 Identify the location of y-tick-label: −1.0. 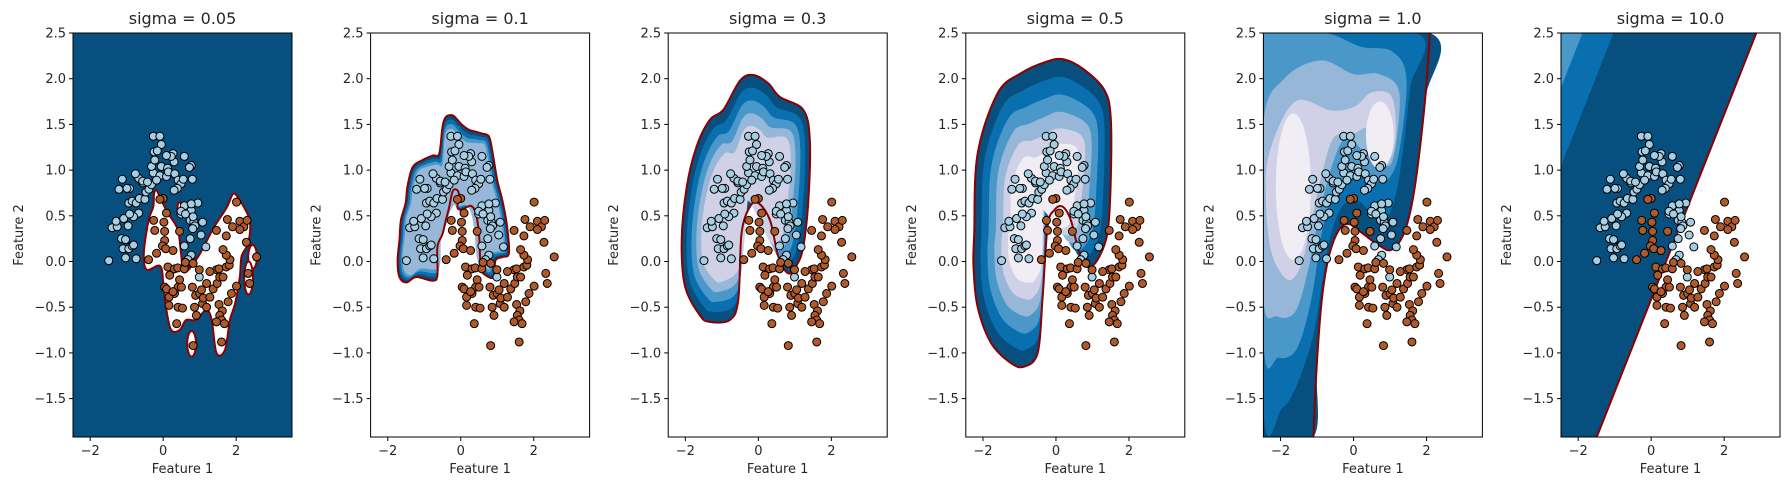
(1538, 353).